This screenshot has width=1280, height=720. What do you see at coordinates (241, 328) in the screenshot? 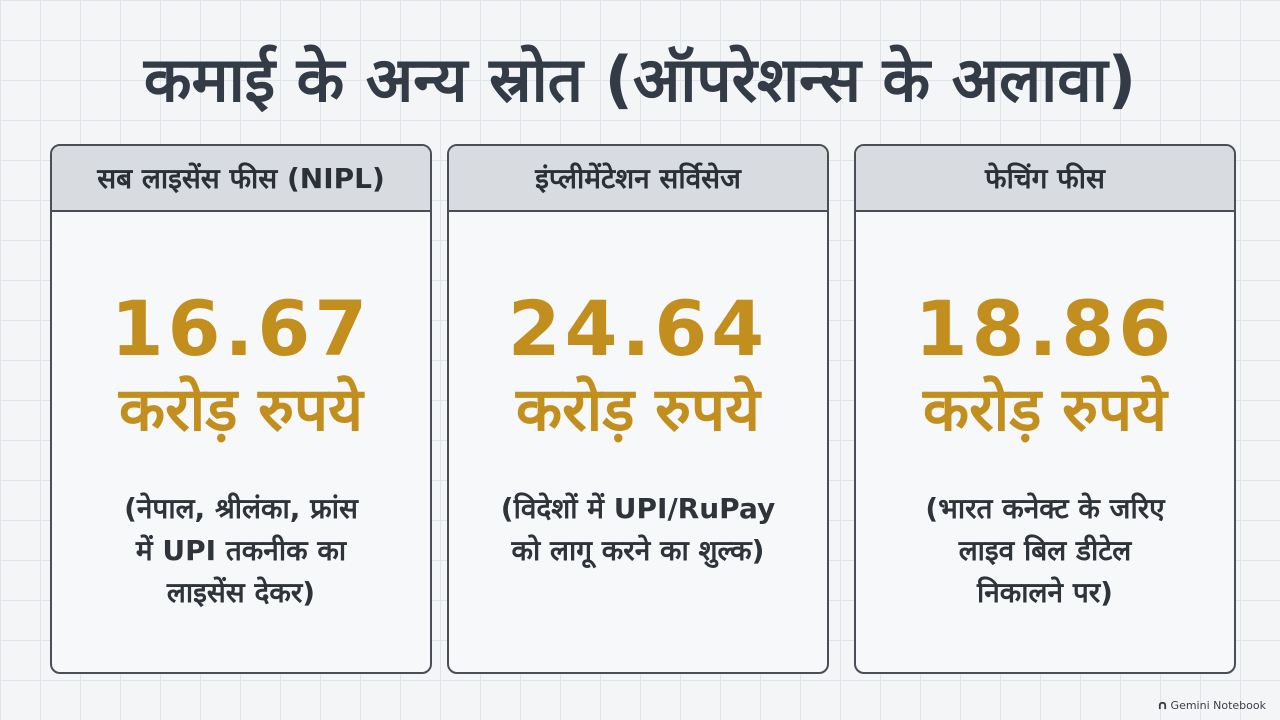
I see `card-amount: 16.67` at bounding box center [241, 328].